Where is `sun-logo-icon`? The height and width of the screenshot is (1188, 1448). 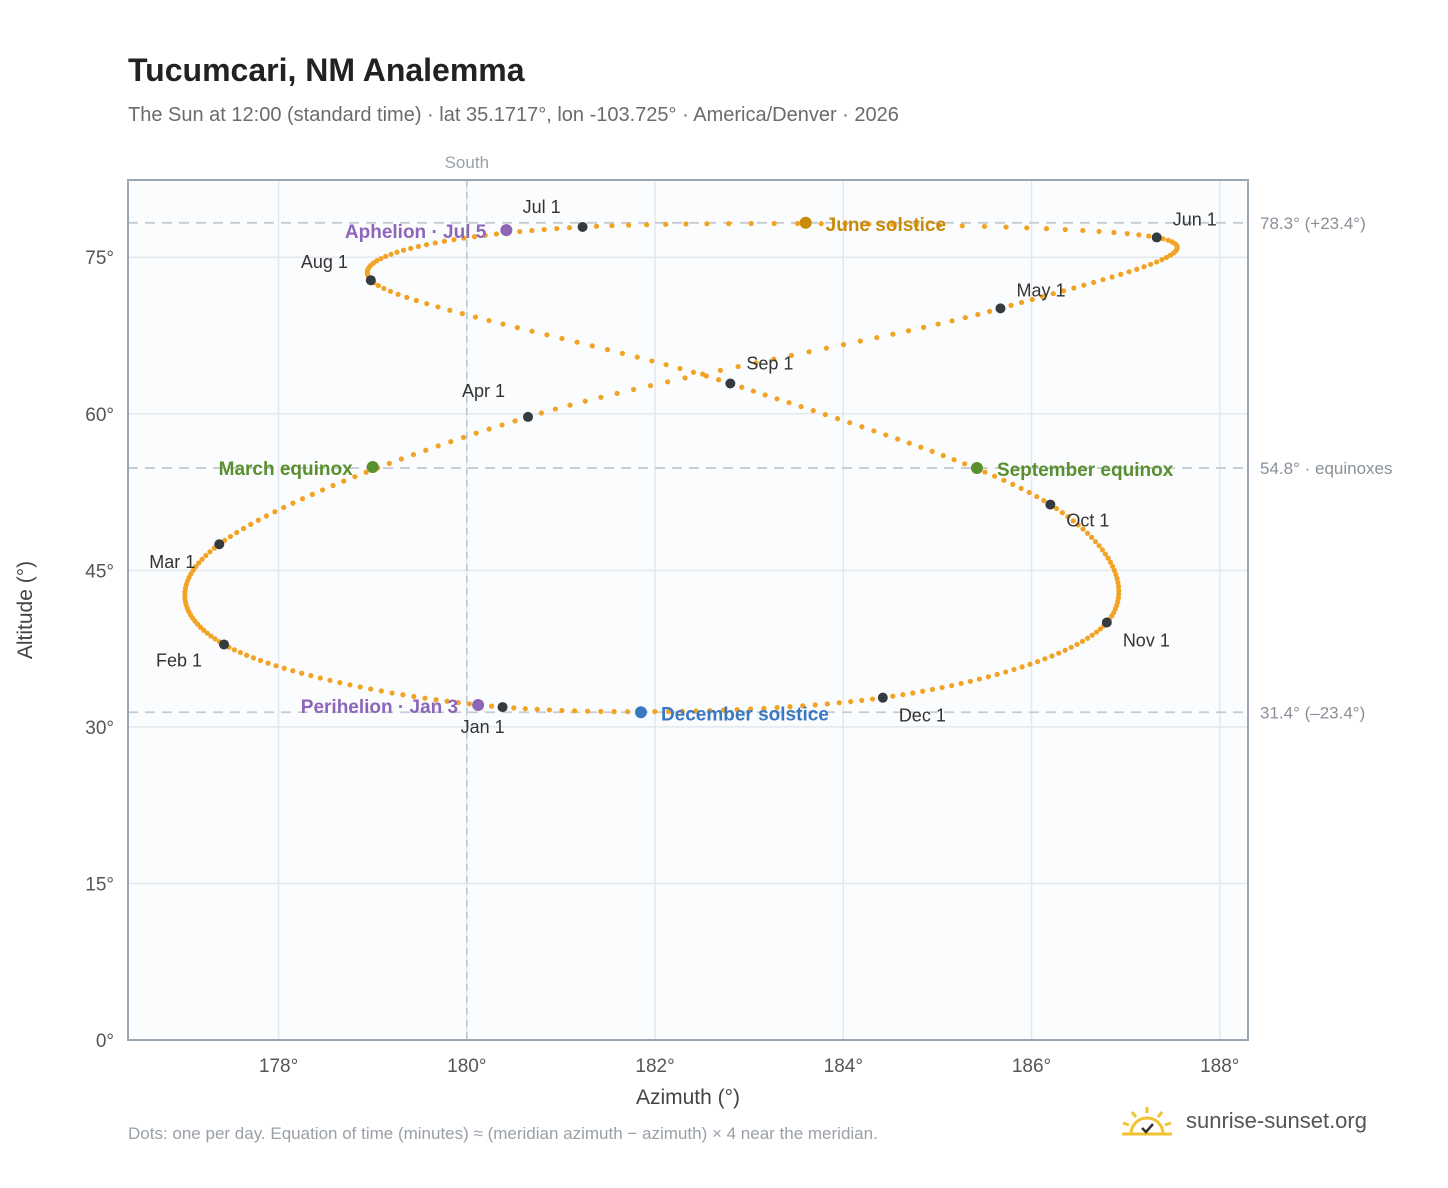
sun-logo-icon is located at coordinates (1147, 1121).